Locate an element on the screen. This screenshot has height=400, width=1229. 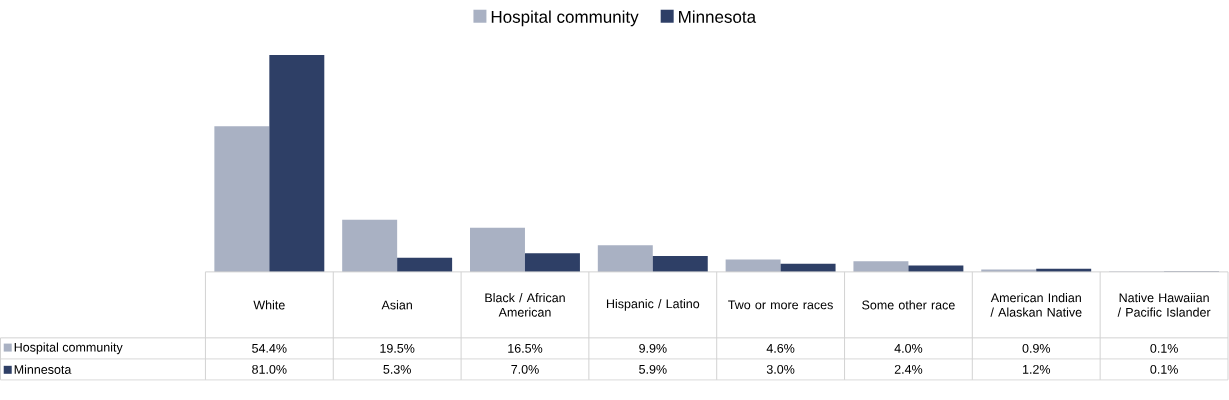
data-label: 1.2% is located at coordinates (1036, 369).